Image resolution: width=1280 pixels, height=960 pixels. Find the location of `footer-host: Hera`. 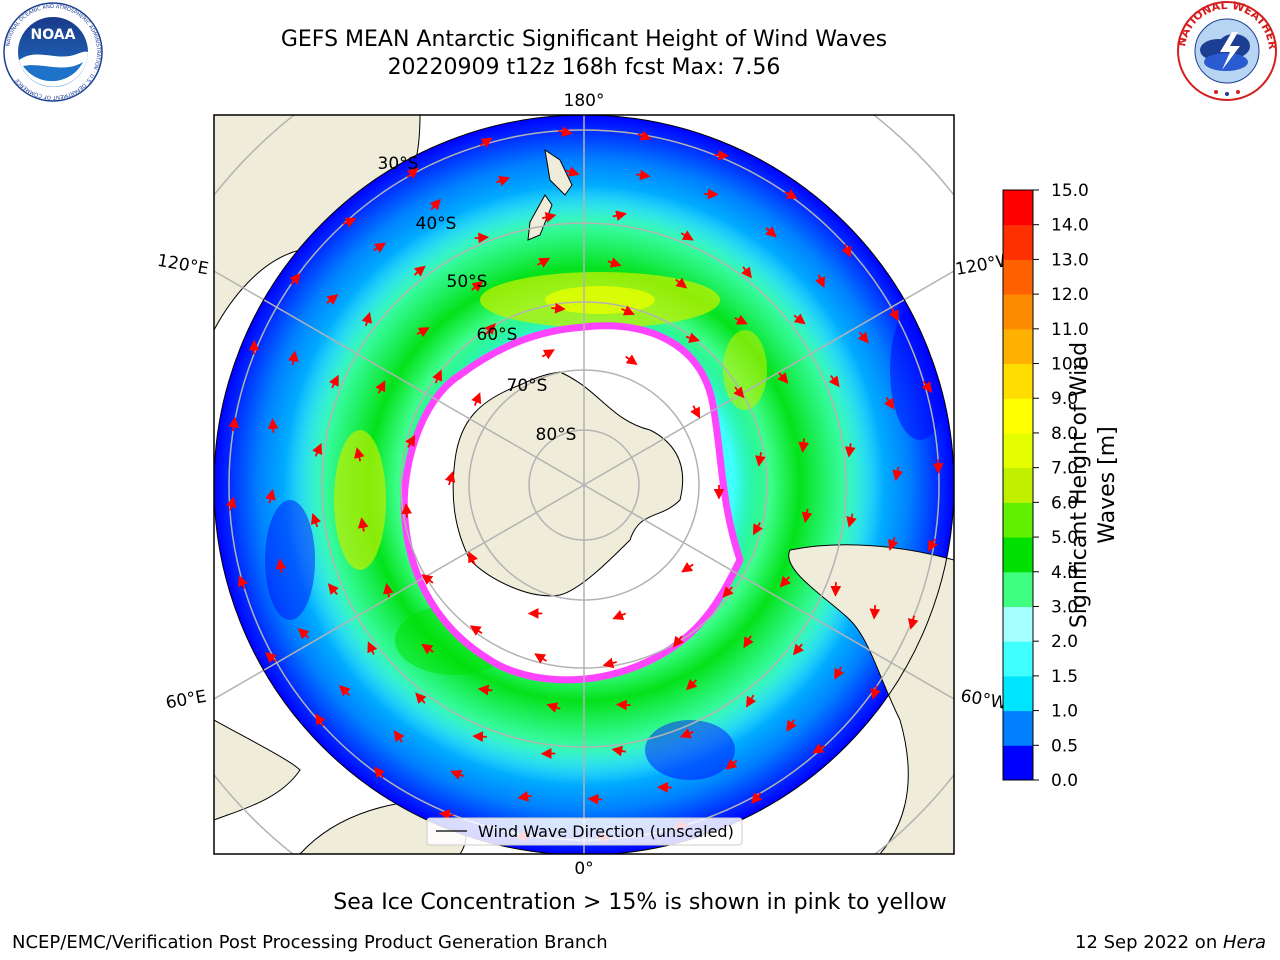

footer-host: Hera is located at coordinates (1244, 942).